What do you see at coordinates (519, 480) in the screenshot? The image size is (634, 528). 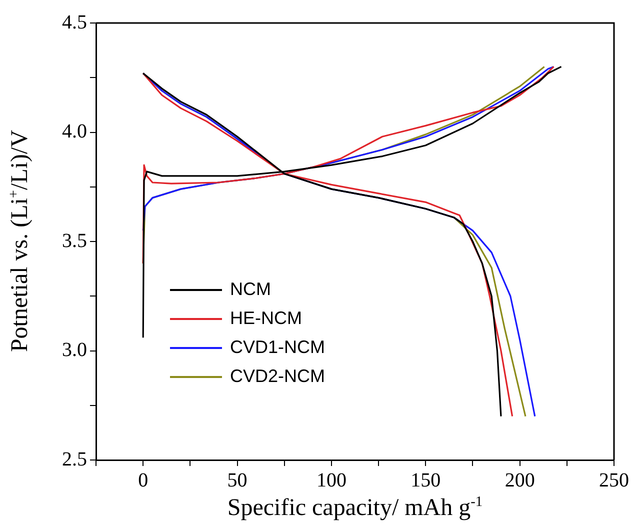 I see `x-tick-label: 200` at bounding box center [519, 480].